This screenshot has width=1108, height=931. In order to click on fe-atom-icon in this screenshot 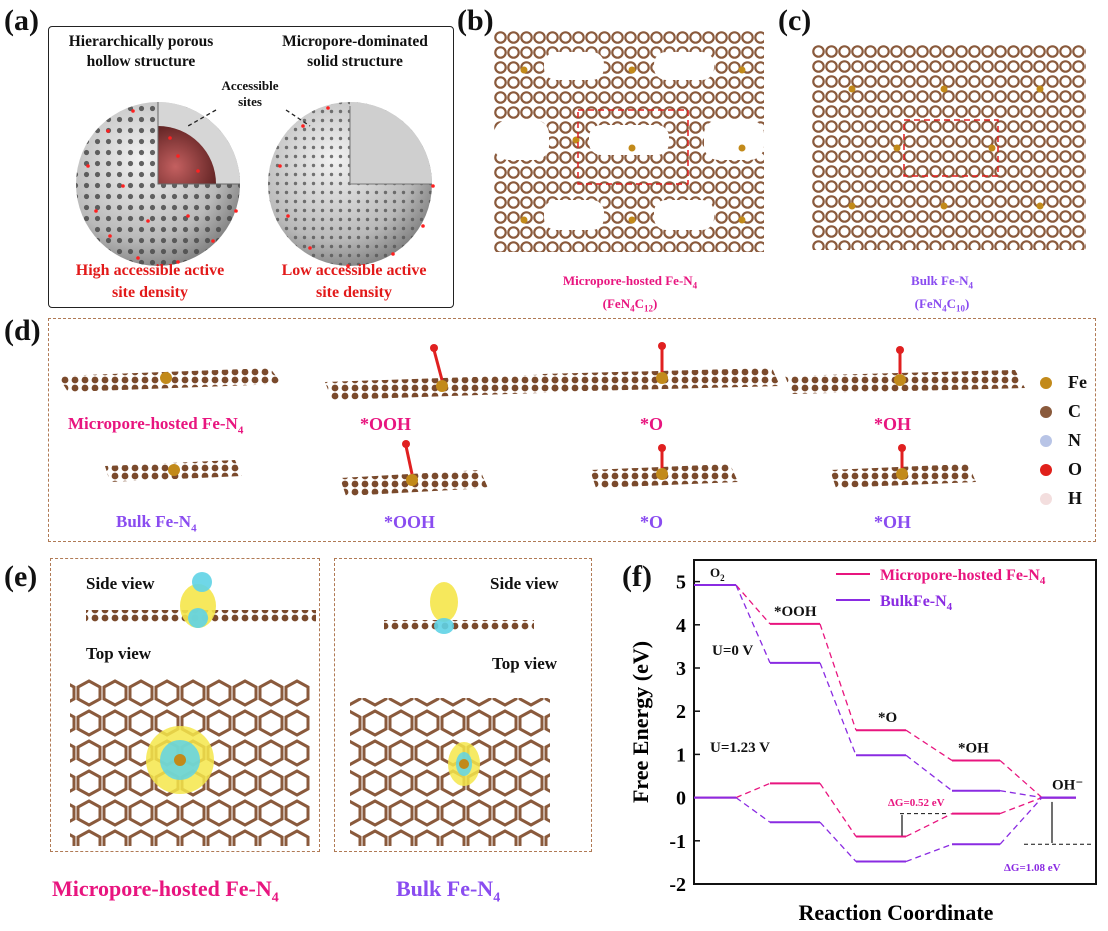, I will do `click(1046, 382)`.